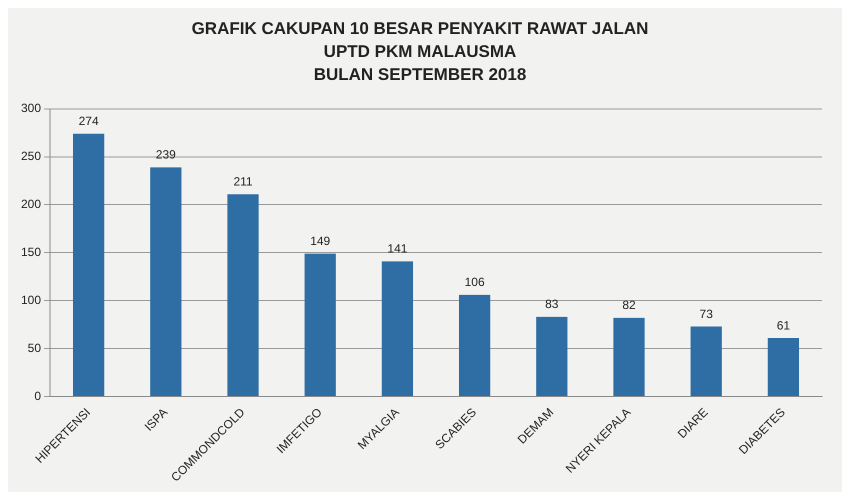  What do you see at coordinates (35, 347) in the screenshot?
I see `y-tick-label: 50` at bounding box center [35, 347].